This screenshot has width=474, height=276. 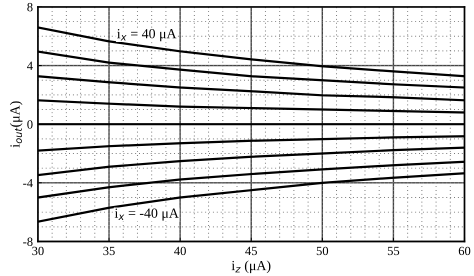 What do you see at coordinates (30, 7) in the screenshot?
I see `y-tick-label: 8` at bounding box center [30, 7].